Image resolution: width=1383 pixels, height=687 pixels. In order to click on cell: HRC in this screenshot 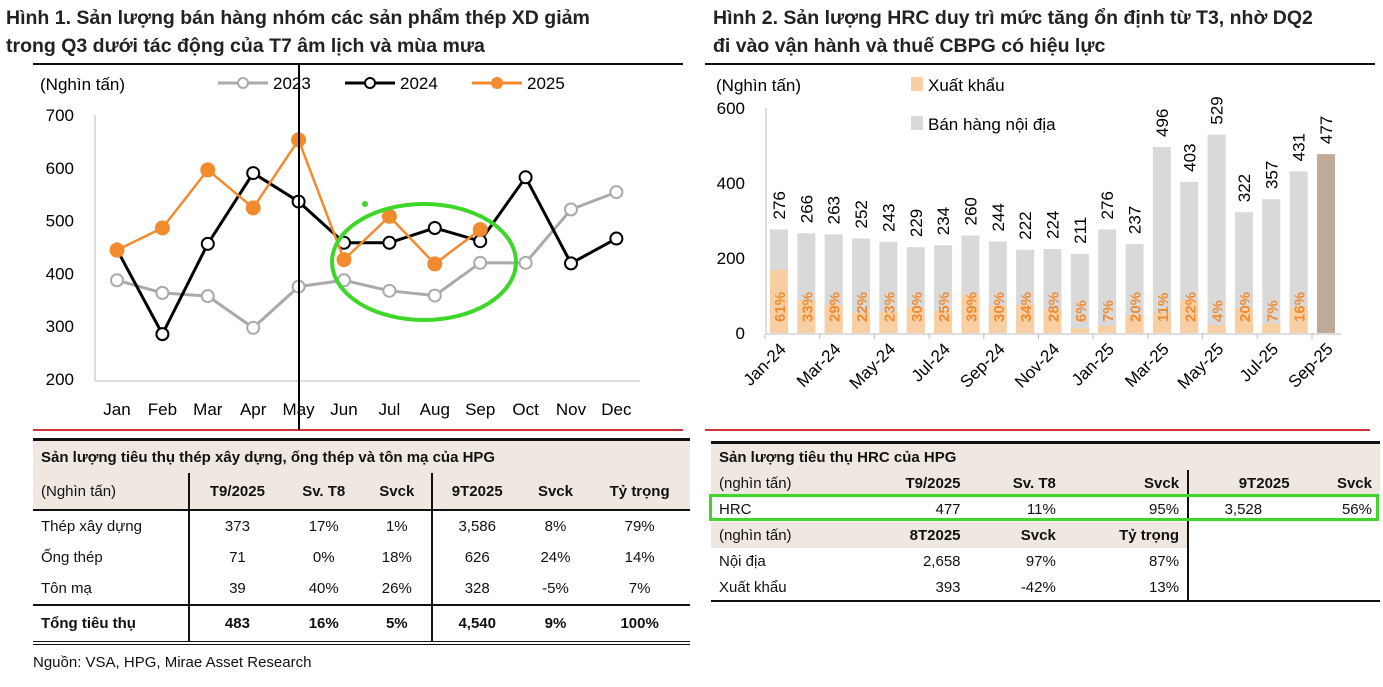, I will do `click(735, 509)`.